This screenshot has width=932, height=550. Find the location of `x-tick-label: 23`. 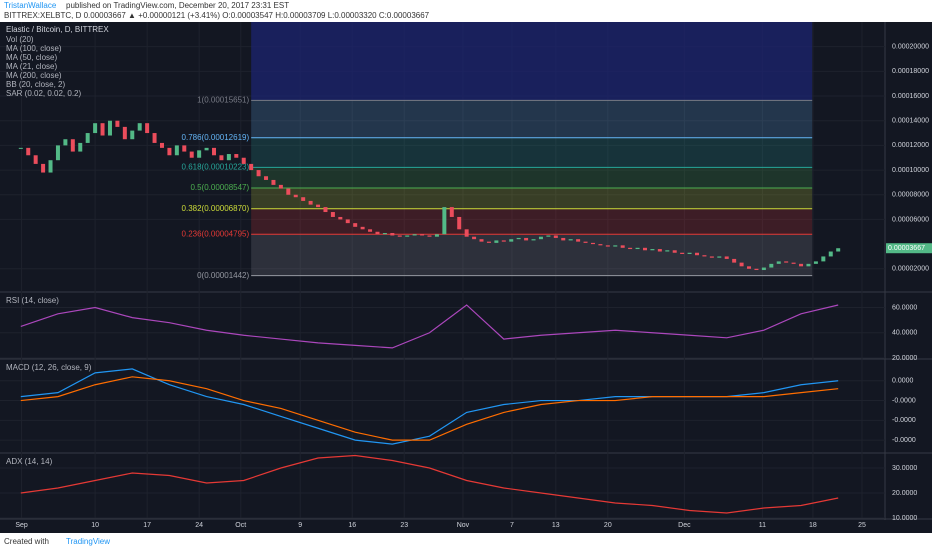

x-tick-label: 23 is located at coordinates (404, 525).